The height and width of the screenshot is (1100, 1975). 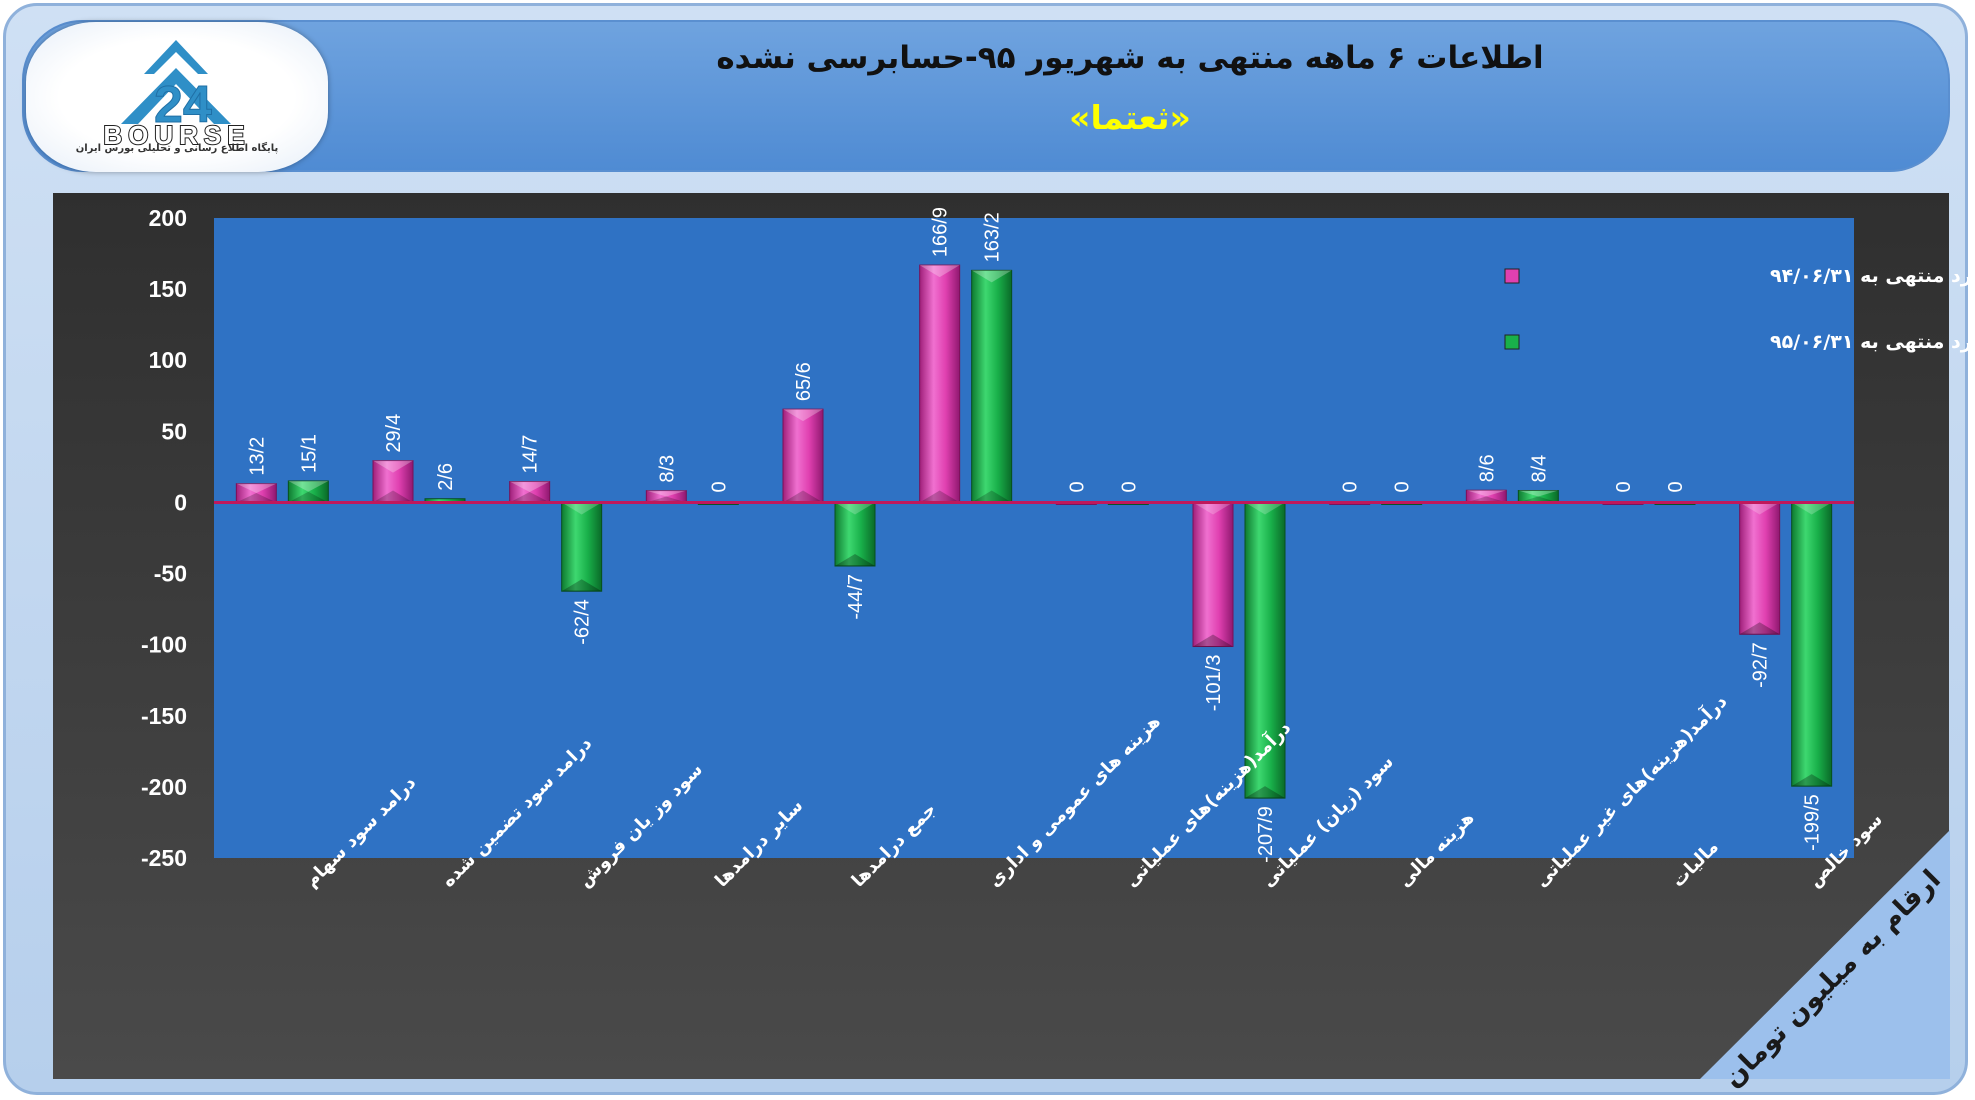 What do you see at coordinates (183, 105) in the screenshot?
I see `svg-text: 24` at bounding box center [183, 105].